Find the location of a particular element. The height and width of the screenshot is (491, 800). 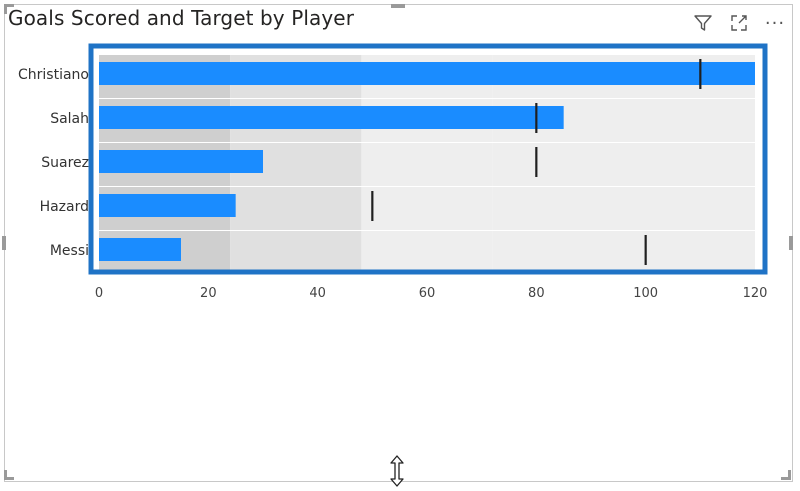

resize-handle-bottom-right-v is located at coordinates (789, 475).